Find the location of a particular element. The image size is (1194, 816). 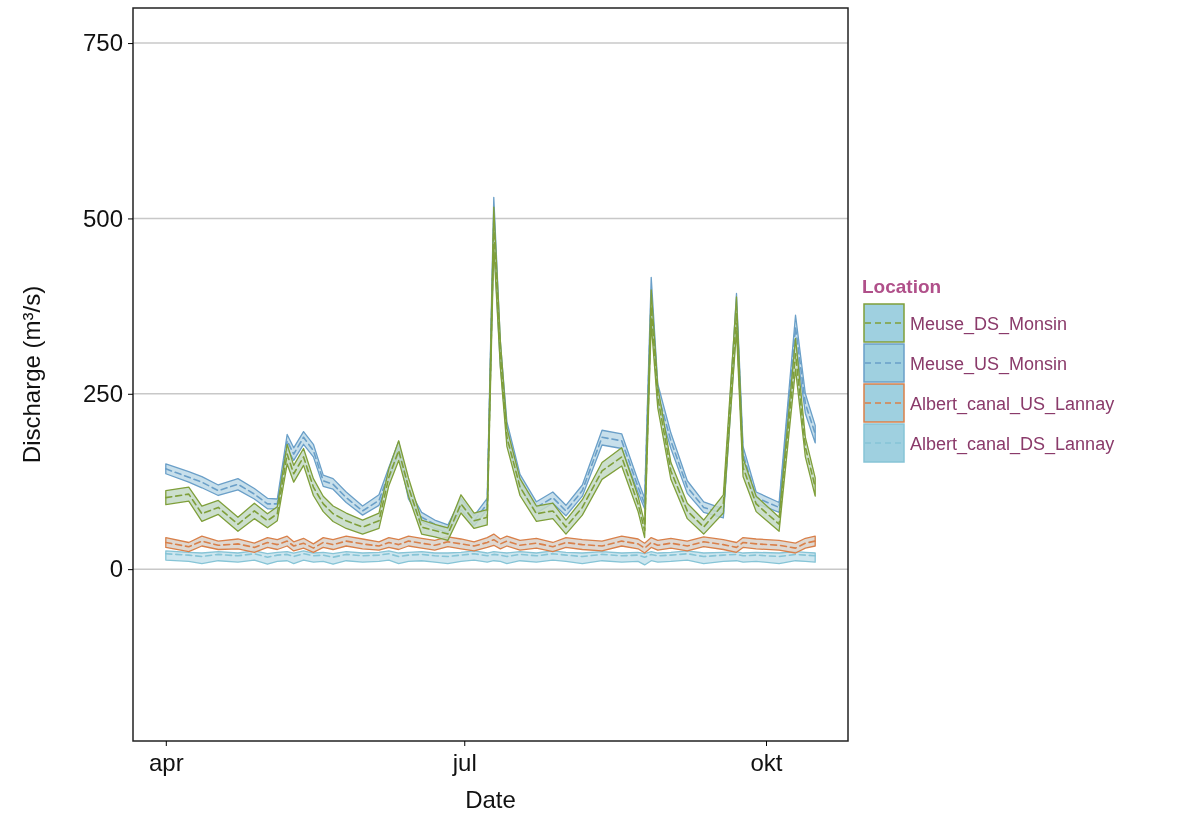

y-tick-label: 0 is located at coordinates (116, 569).